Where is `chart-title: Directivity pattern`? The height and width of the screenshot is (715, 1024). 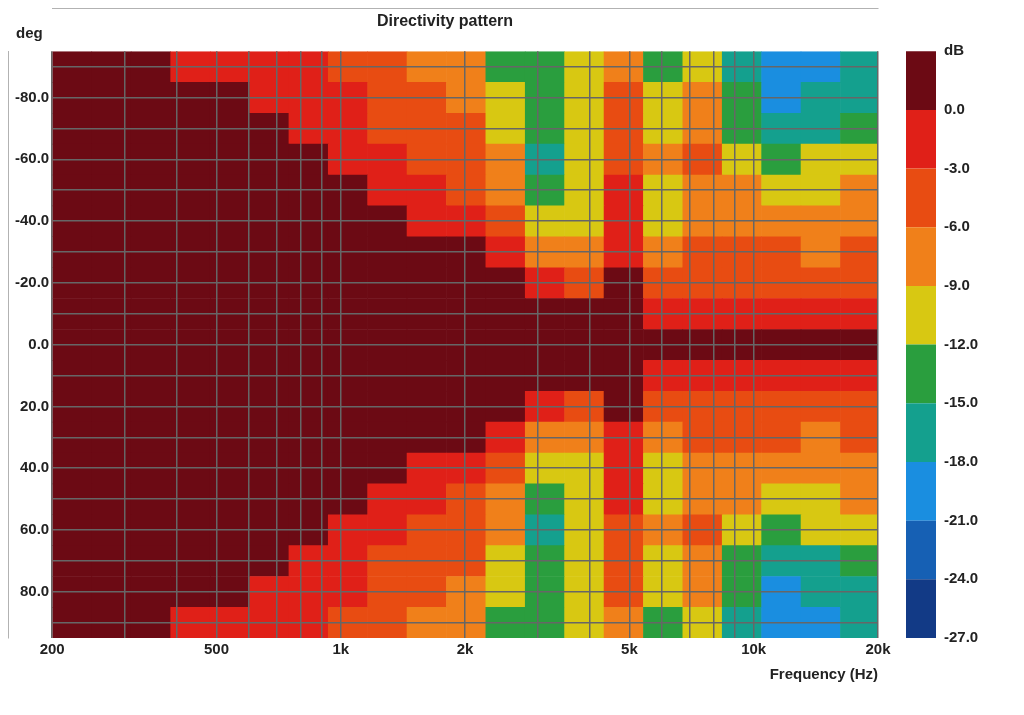
chart-title: Directivity pattern is located at coordinates (445, 21).